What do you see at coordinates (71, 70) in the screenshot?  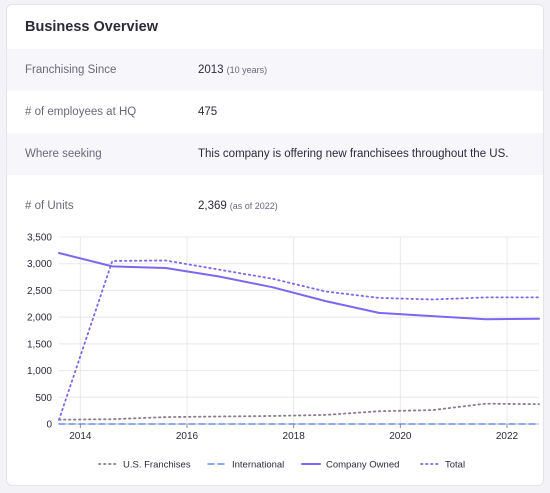 I see `row-label: Franchising Since` at bounding box center [71, 70].